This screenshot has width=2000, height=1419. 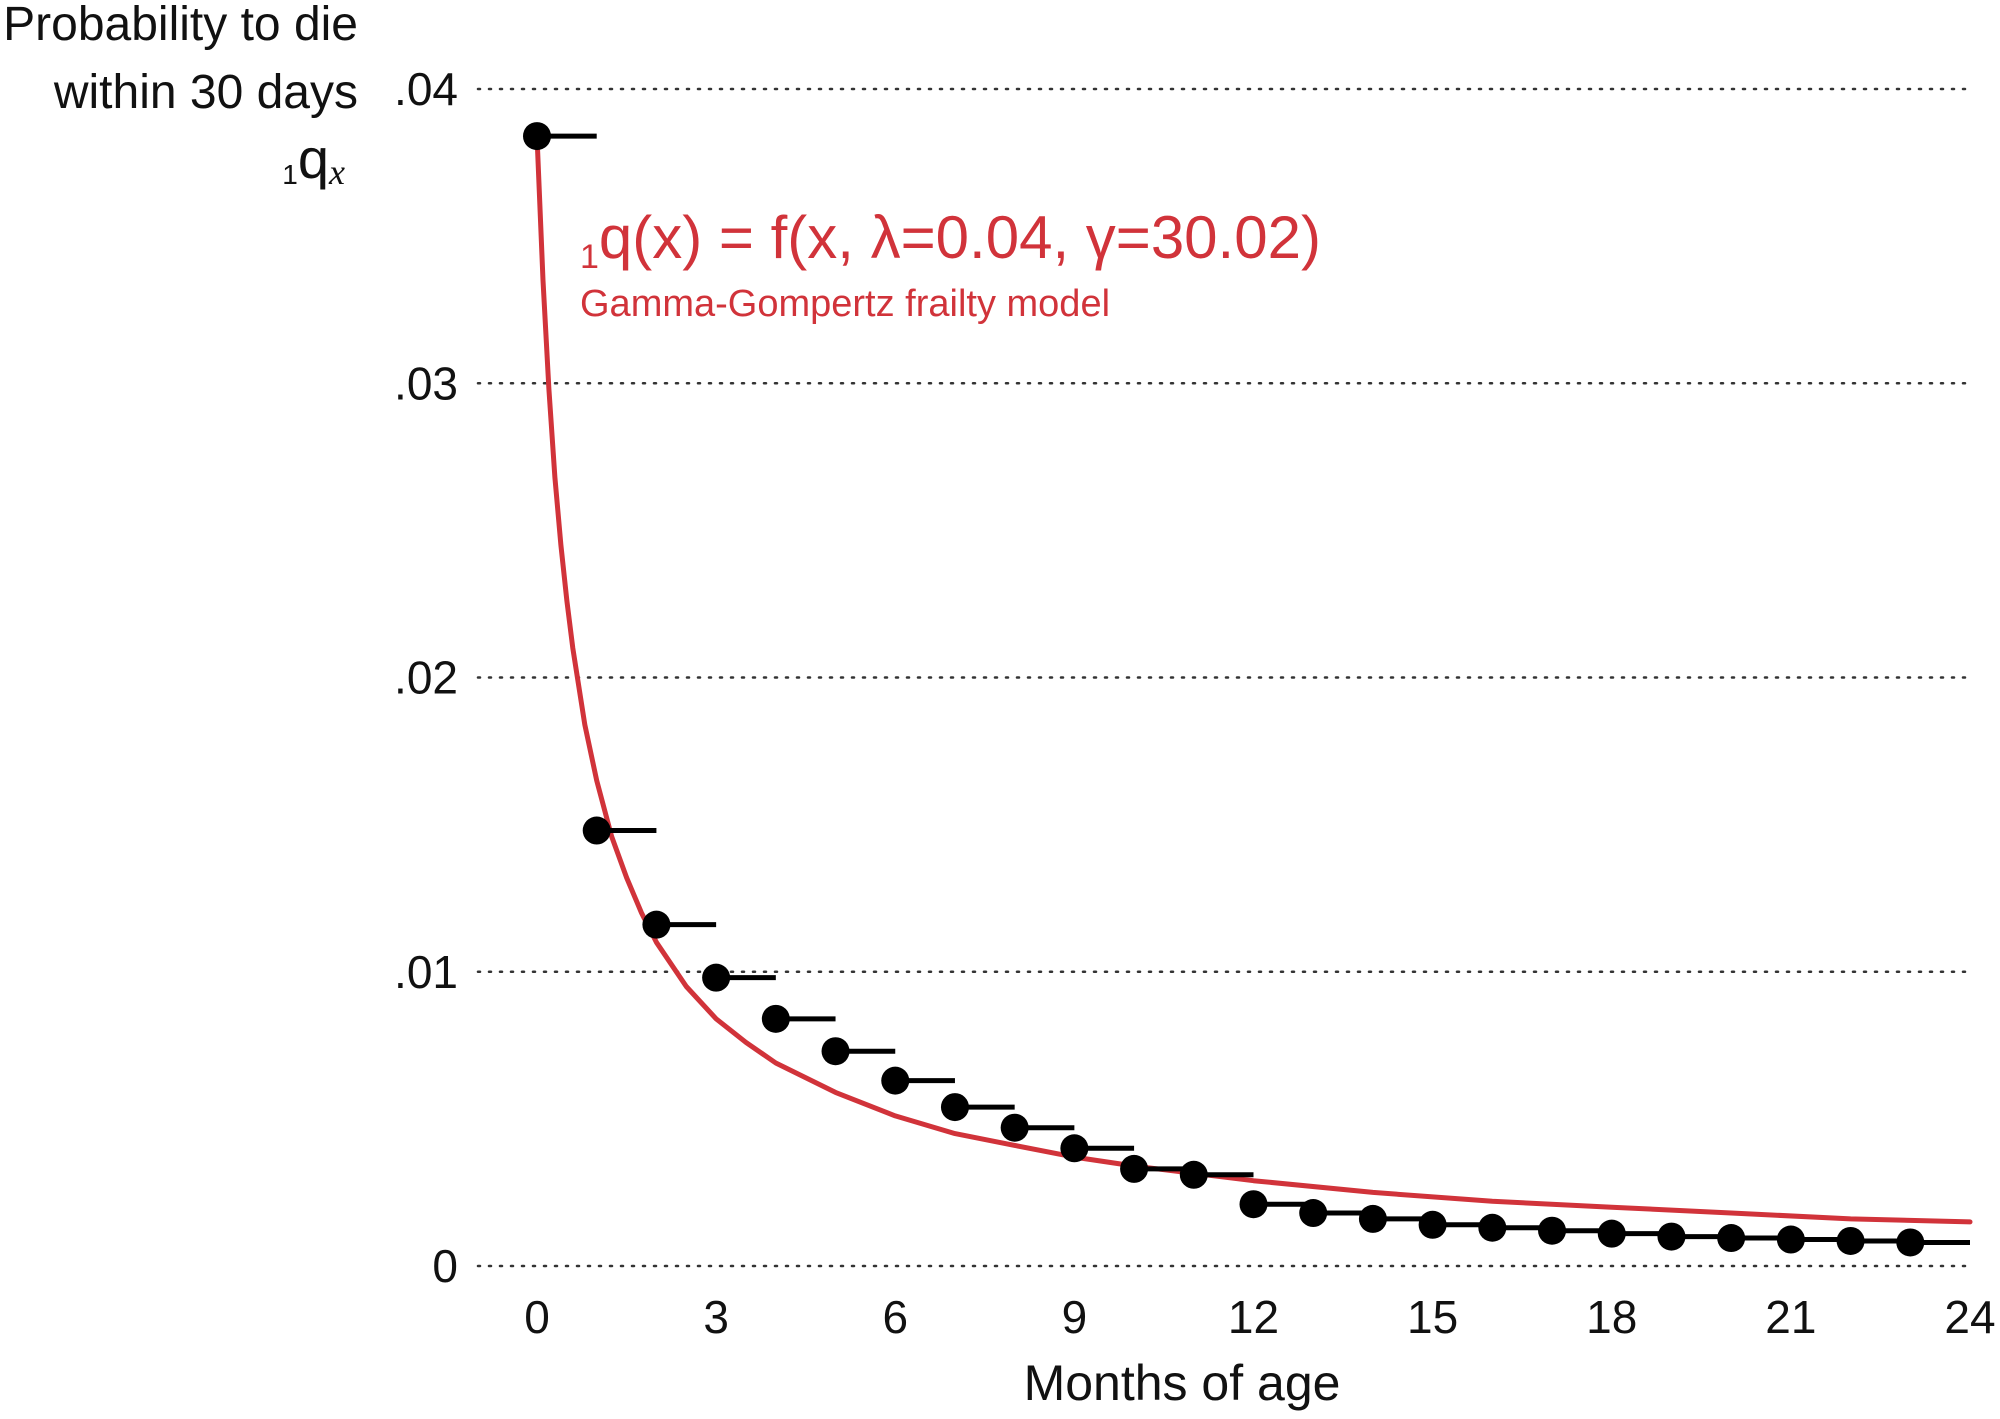 What do you see at coordinates (290, 174) in the screenshot?
I see `y-axis-symbol-subscript: 1` at bounding box center [290, 174].